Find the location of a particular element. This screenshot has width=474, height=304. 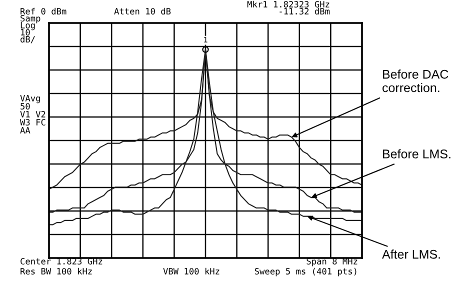

text: VBW 100 kHz is located at coordinates (191, 271).